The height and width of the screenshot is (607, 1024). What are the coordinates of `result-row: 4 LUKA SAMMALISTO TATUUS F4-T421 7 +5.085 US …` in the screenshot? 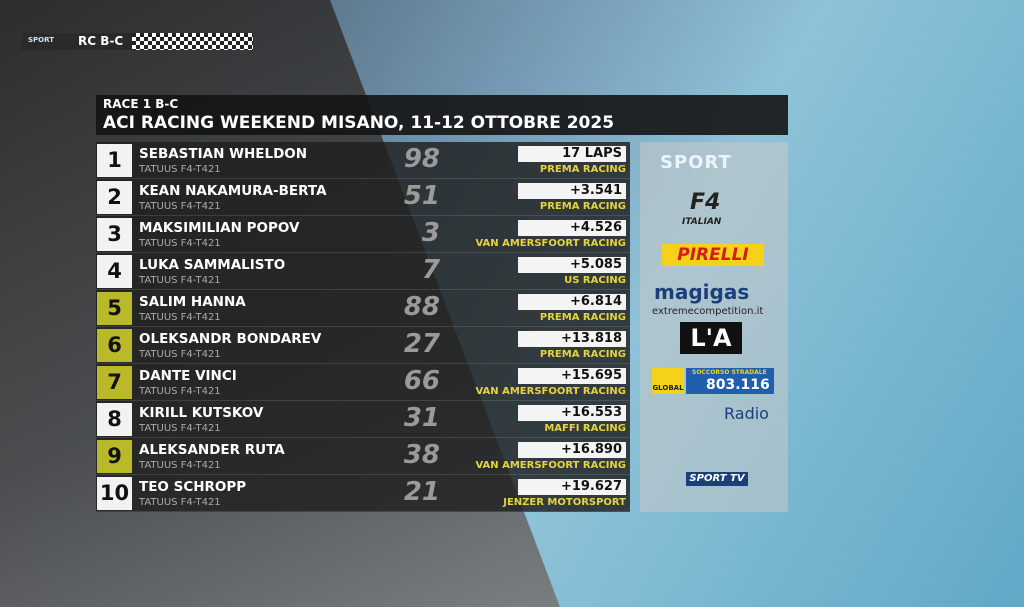 It's located at (363, 271).